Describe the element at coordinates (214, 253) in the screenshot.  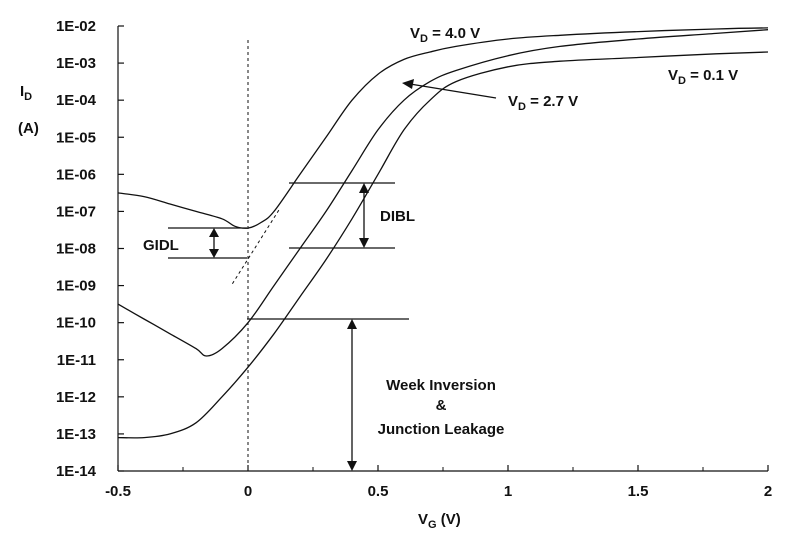
I see `gidl-arrowhead-down` at that location.